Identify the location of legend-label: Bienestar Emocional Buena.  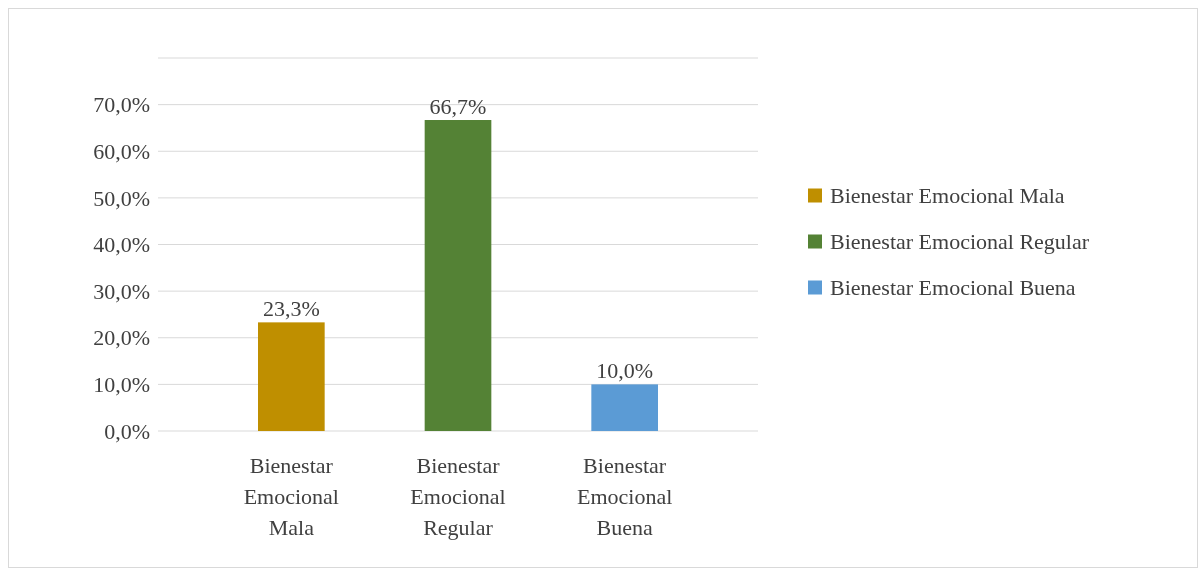
(953, 288).